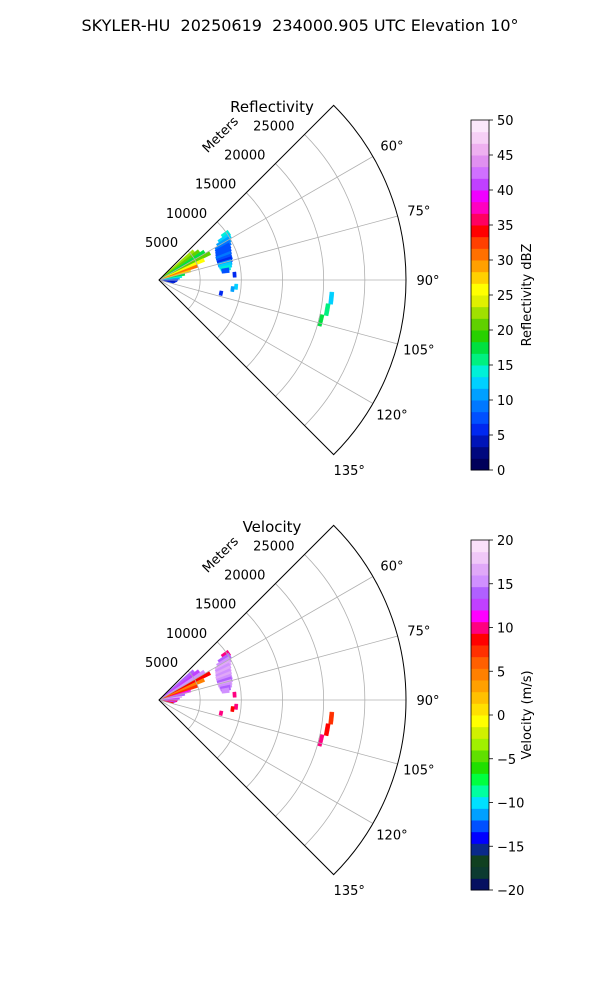 The width and height of the screenshot is (600, 1000). Describe the element at coordinates (510, 847) in the screenshot. I see `colorbar-tick-label: −15` at that location.